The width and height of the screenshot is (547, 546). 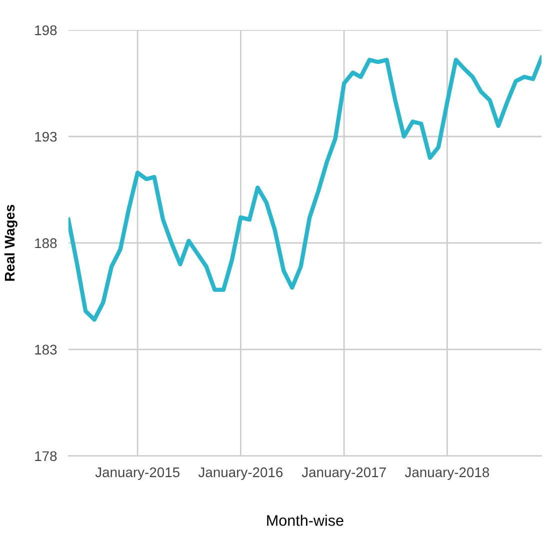 I want to click on x-tick-label: January-2016, so click(x=240, y=473).